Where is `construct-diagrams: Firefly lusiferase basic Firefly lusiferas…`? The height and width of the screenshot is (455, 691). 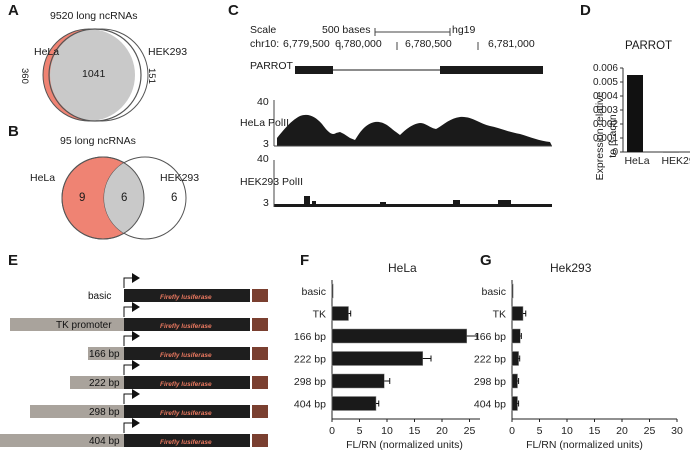
construct-diagrams: Firefly lusiferase basic Firefly lusiferas… is located at coordinates (134, 360).